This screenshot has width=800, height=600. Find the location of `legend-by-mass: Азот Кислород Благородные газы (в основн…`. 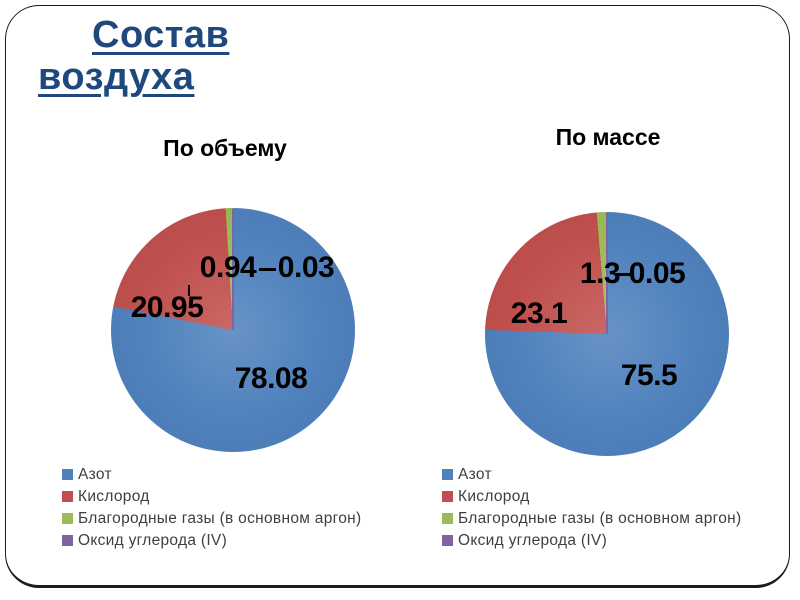

legend-by-mass: Азот Кислород Благородные газы (в основн… is located at coordinates (592, 507).